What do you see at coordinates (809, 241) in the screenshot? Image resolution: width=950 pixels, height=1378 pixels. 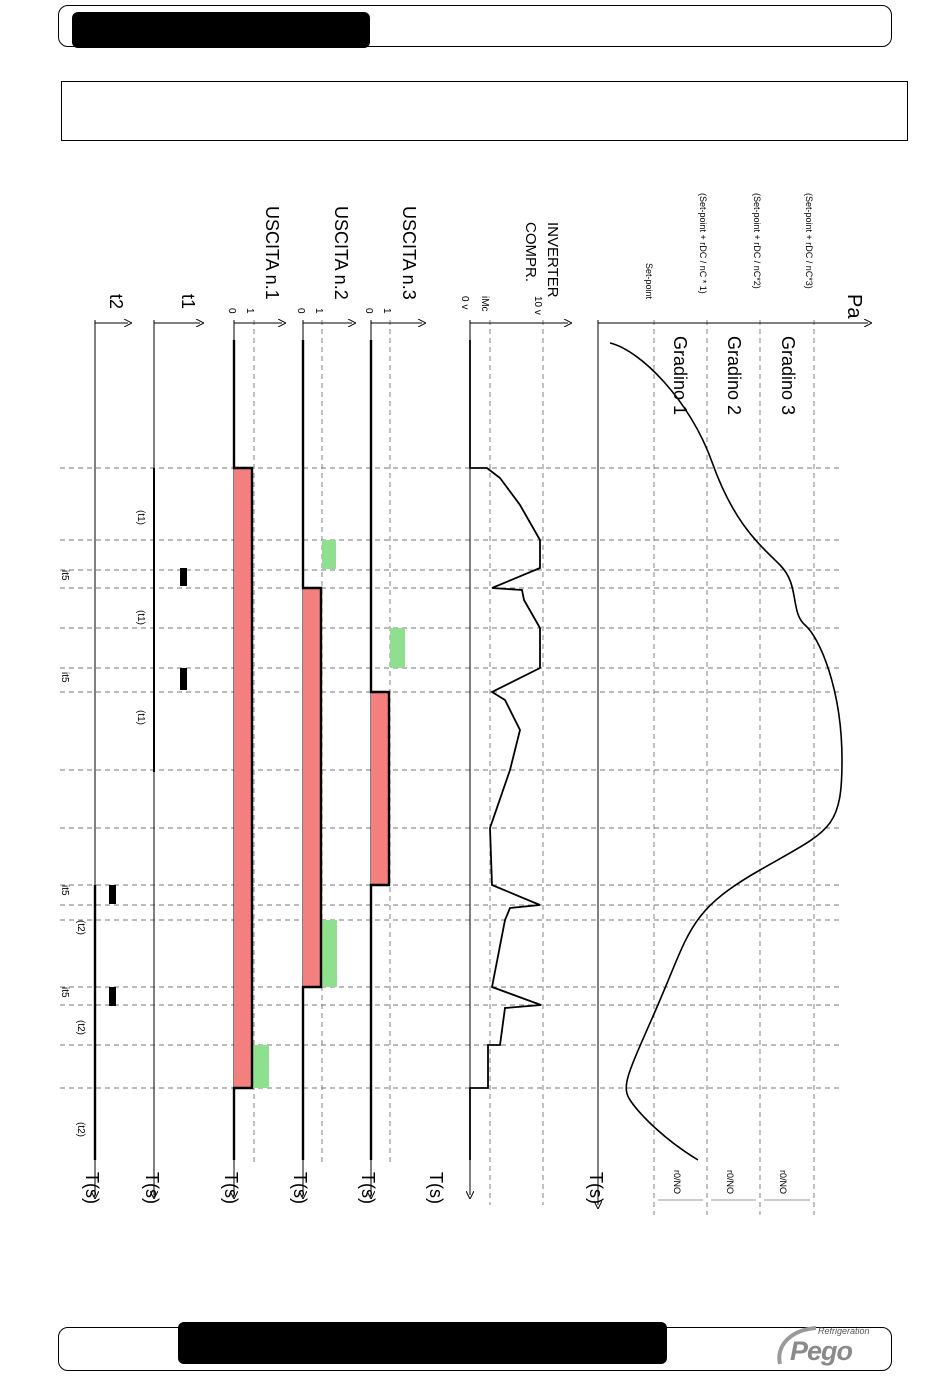 I see `level-sp3-label: (Set-point + rDC / nC*3)` at bounding box center [809, 241].